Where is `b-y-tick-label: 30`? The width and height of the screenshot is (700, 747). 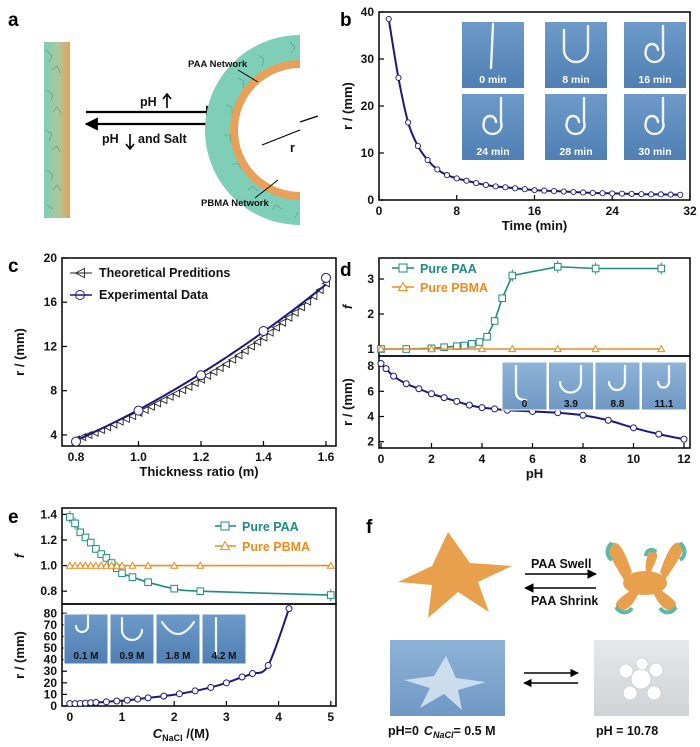 b-y-tick-label: 30 is located at coordinates (368, 59).